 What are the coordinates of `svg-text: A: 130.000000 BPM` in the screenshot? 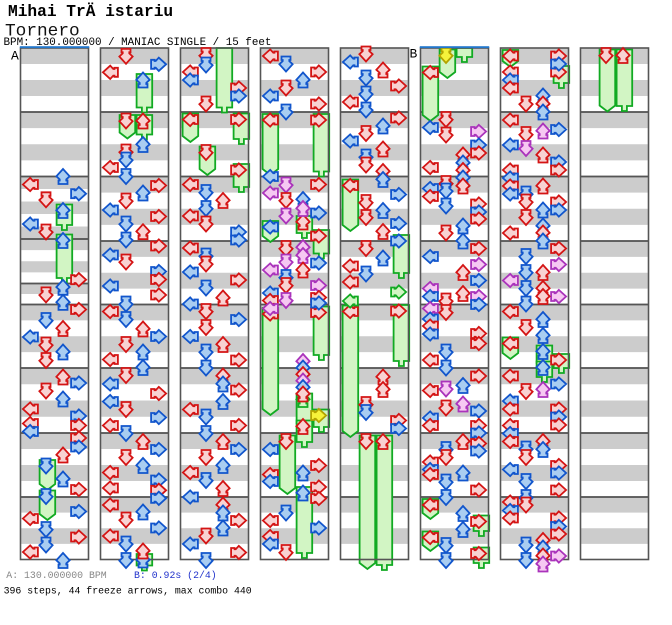 It's located at (56, 575).